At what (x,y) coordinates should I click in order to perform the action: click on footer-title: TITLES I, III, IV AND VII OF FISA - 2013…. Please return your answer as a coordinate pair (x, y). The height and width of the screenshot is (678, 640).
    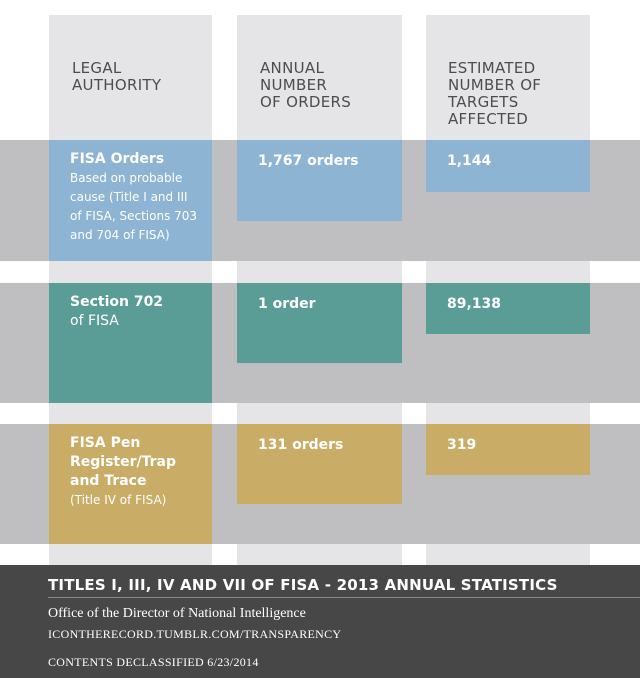
    Looking at the image, I should click on (303, 585).